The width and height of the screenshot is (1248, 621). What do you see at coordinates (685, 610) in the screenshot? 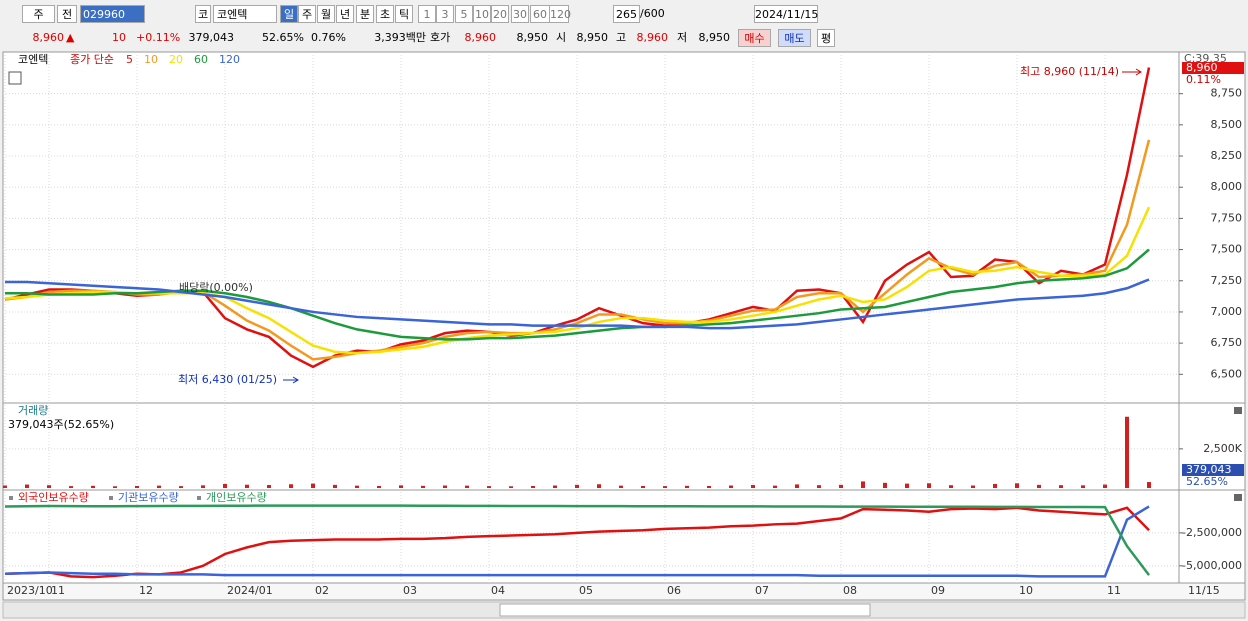
I see `scroll-thumb` at bounding box center [685, 610].